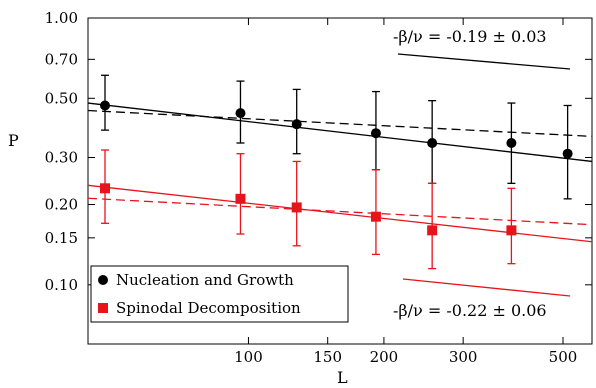 This screenshot has height=388, width=596. Describe the element at coordinates (61, 204) in the screenshot. I see `y-tick-label-2: 0.20` at that location.